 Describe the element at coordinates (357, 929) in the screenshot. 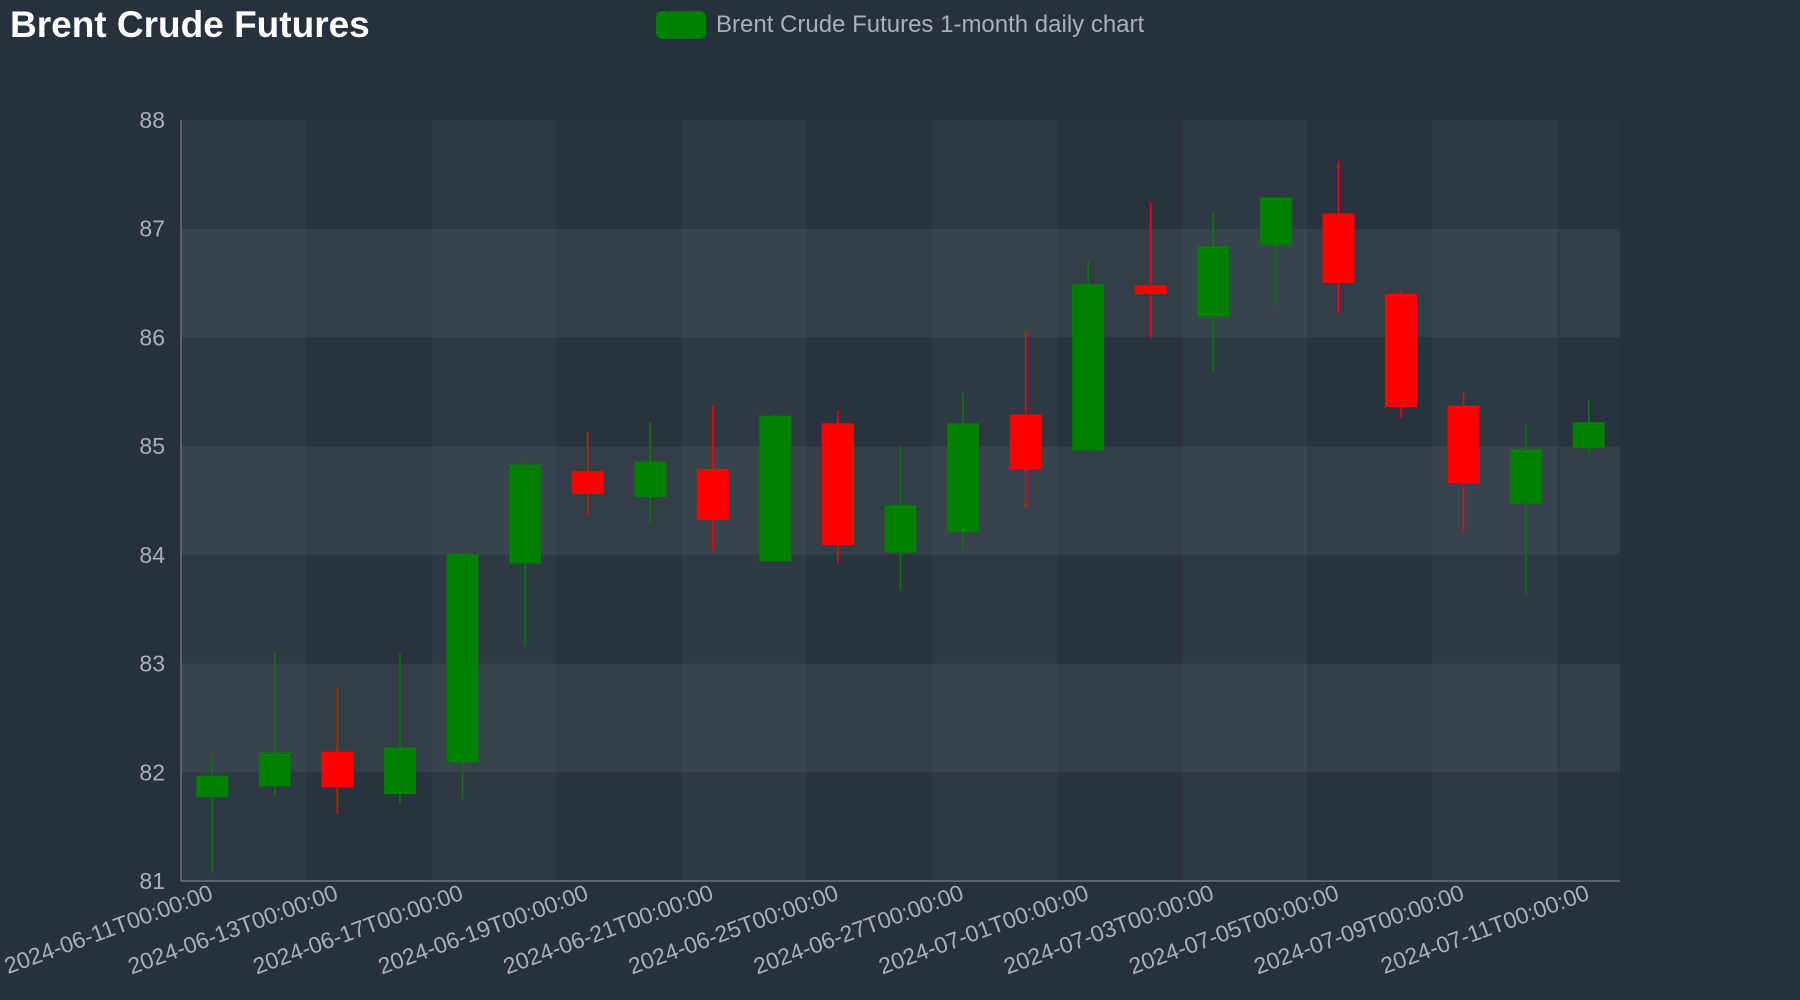

I see `x-tick-label: 2024-06-17T00:00:00` at that location.